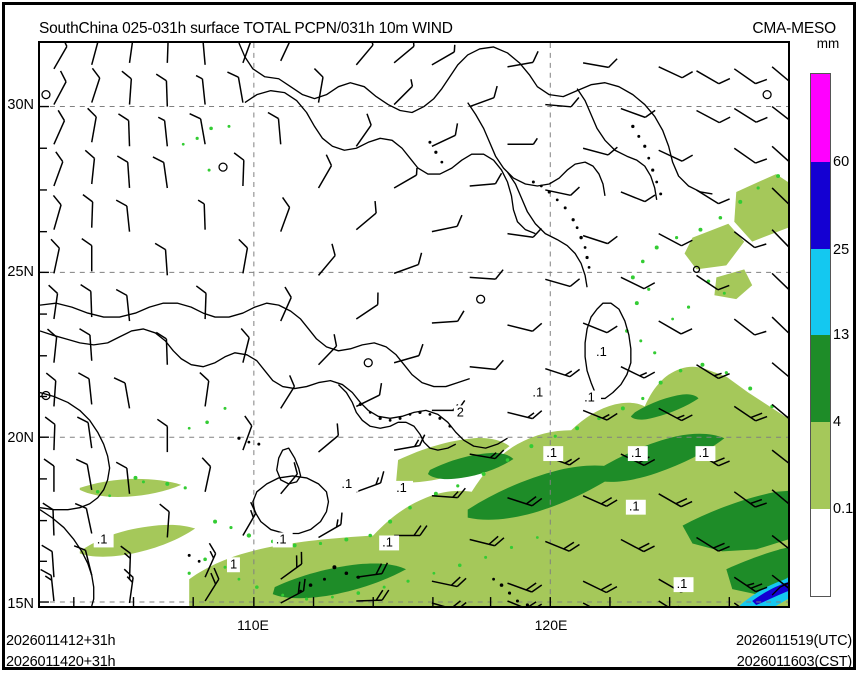 The height and width of the screenshot is (674, 860). Describe the element at coordinates (794, 28) in the screenshot. I see `model-label: CMA-MESO` at that location.